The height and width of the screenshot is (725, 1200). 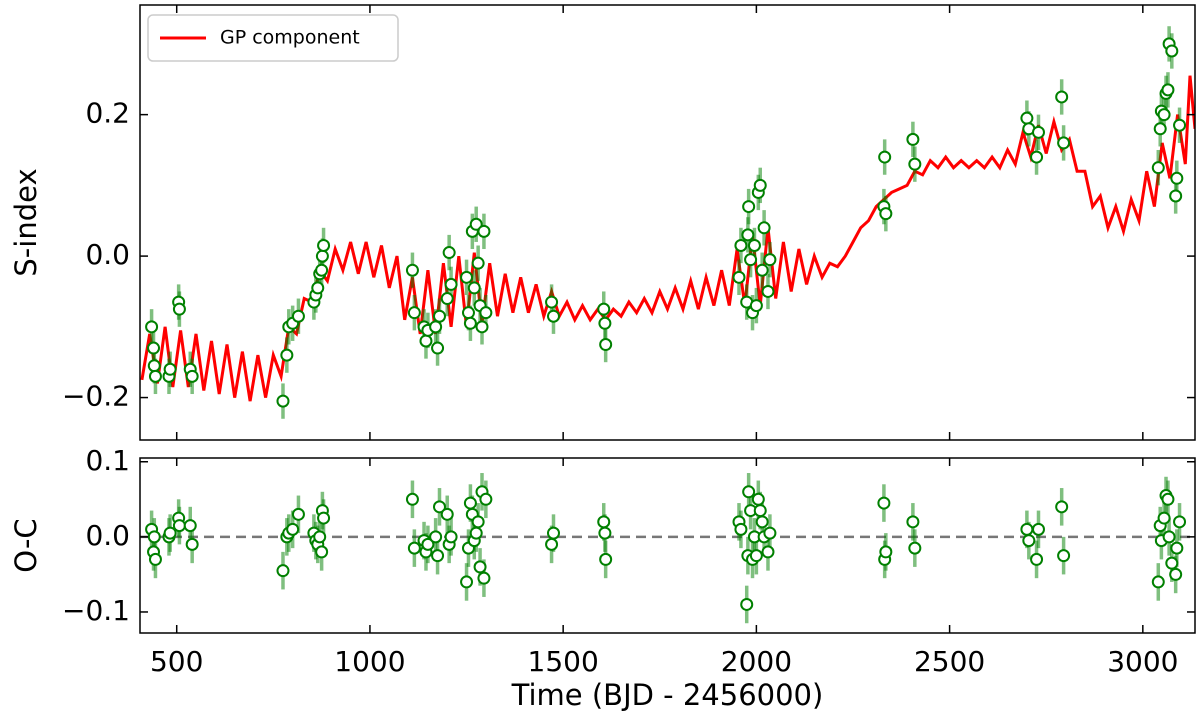 I want to click on x-tick-label: 2000, so click(x=756, y=661).